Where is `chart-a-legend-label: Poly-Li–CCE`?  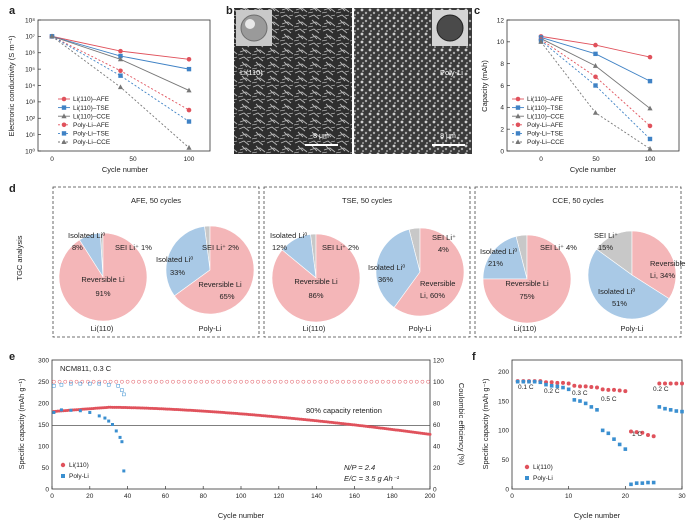
chart-a-legend-label: Poly-Li–CCE is located at coordinates (92, 142).